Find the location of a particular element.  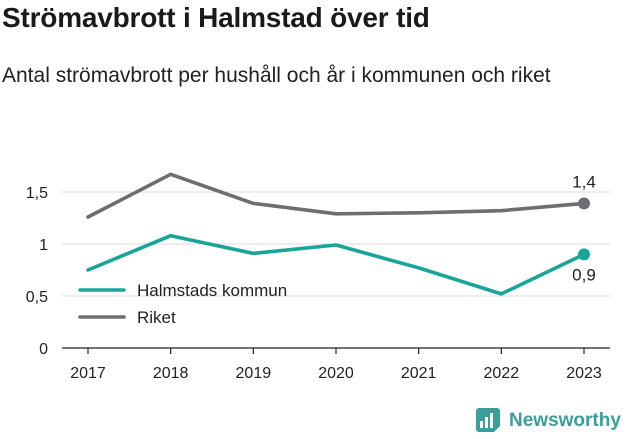

legend-label: Riket is located at coordinates (156, 317).